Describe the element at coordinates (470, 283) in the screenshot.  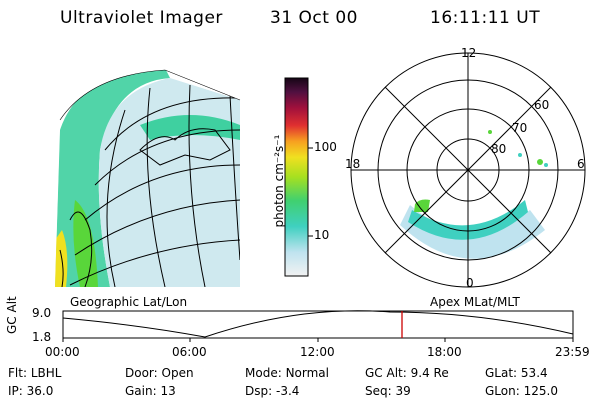
I see `mlt-label-0: 0` at that location.